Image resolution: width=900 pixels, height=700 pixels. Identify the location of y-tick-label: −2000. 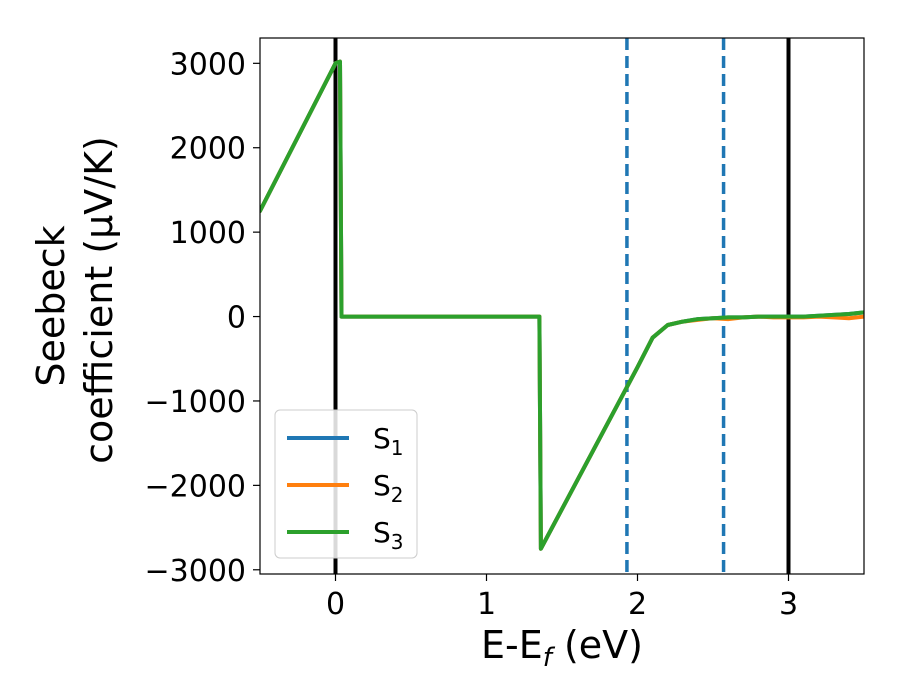
(195, 486).